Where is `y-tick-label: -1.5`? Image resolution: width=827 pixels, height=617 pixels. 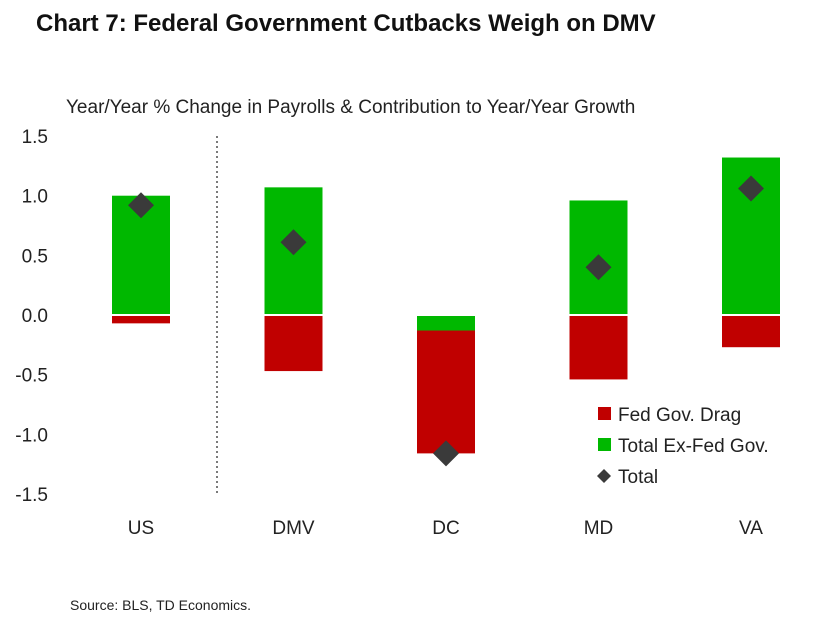
y-tick-label: -1.5 is located at coordinates (31, 495).